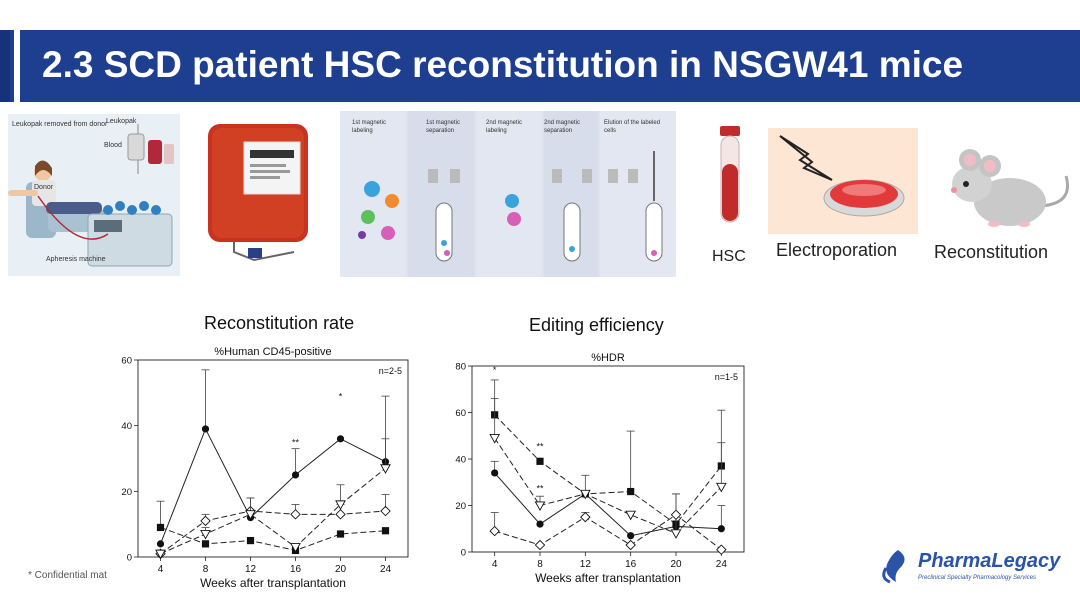  I want to click on logo-name: PharmaLegacy, so click(989, 561).